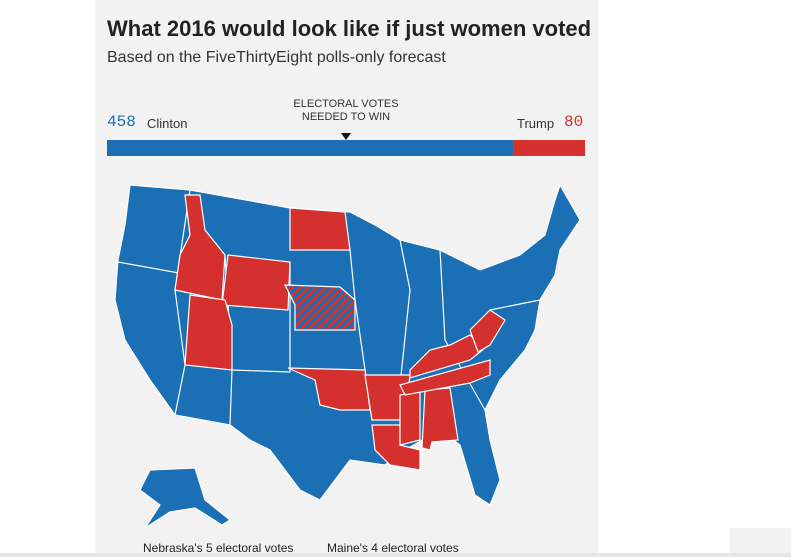 The height and width of the screenshot is (557, 791). What do you see at coordinates (346, 136) in the screenshot?
I see `threshold-marker` at bounding box center [346, 136].